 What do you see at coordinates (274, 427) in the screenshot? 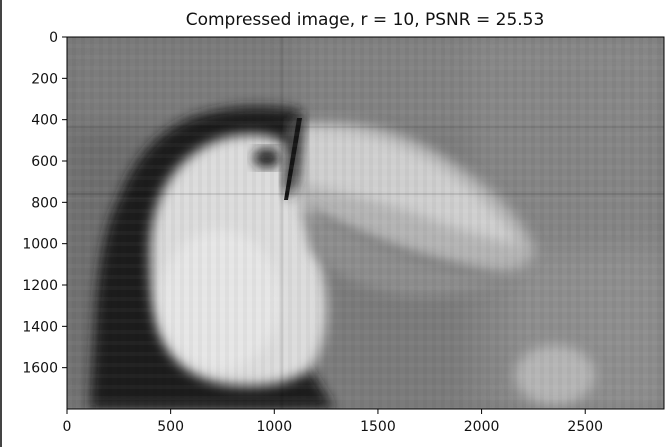
I see `x-tick-label: 1000` at bounding box center [274, 427].